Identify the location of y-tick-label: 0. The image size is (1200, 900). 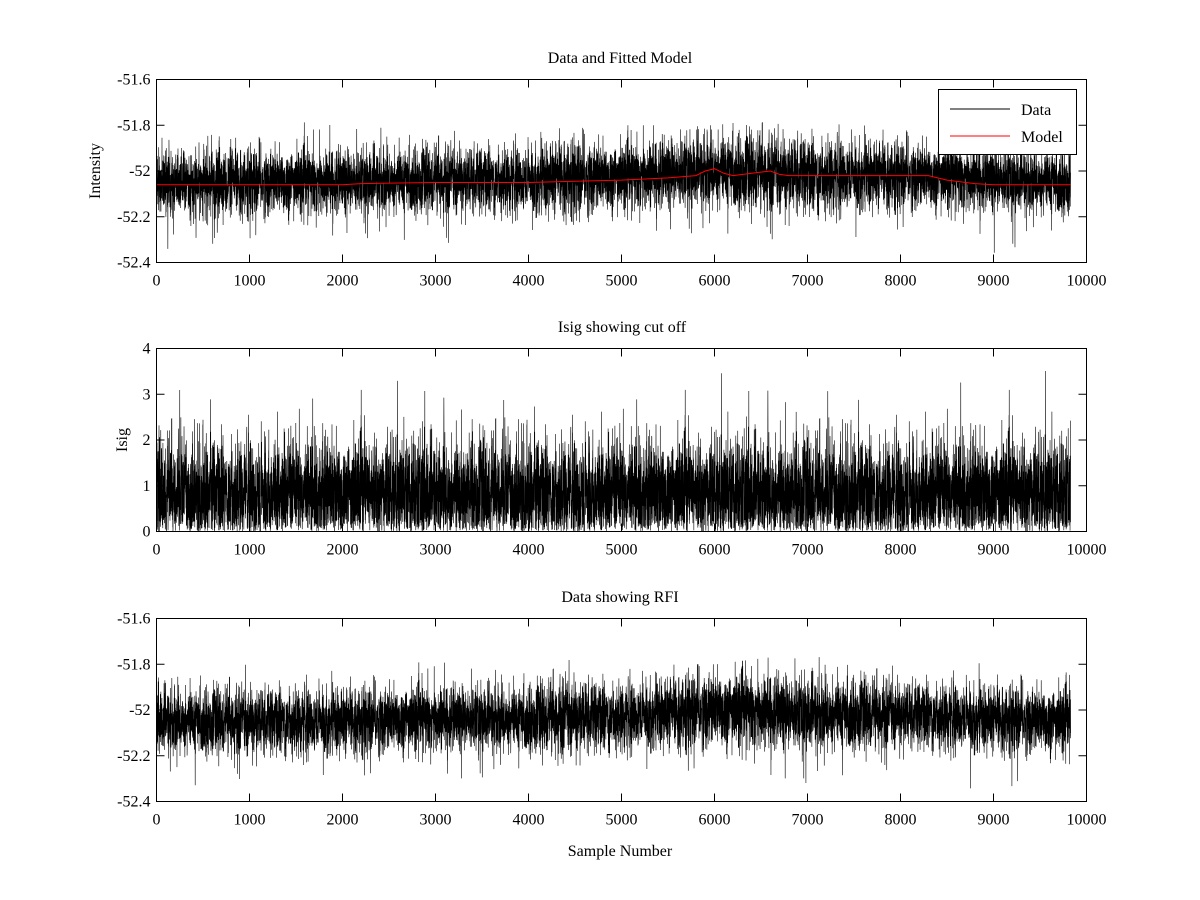
(147, 532).